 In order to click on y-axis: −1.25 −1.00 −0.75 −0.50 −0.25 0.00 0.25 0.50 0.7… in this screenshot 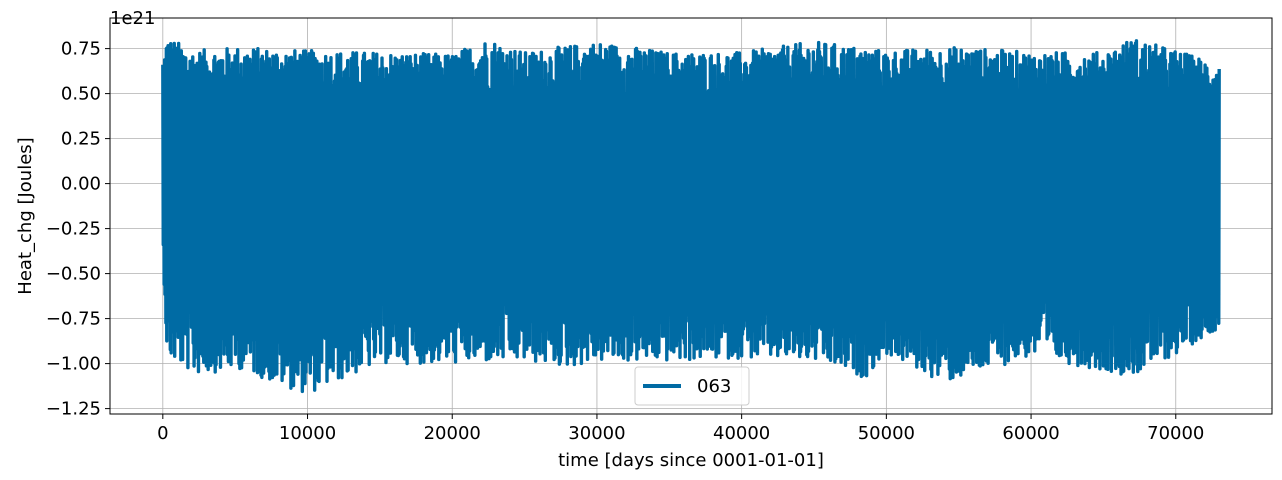, I will do `click(78, 229)`.